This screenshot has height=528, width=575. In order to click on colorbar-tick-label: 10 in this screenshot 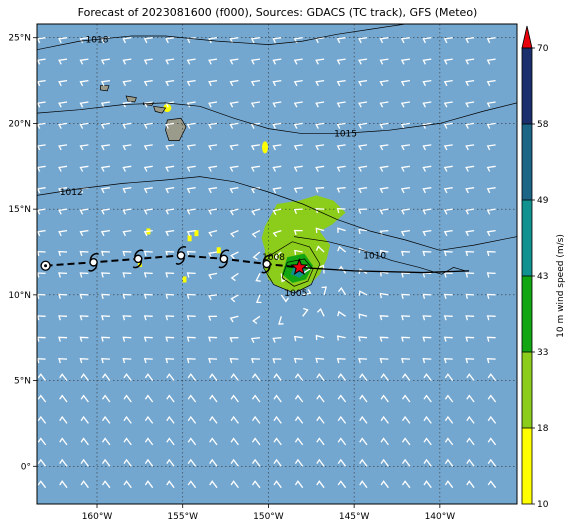, I will do `click(543, 505)`.